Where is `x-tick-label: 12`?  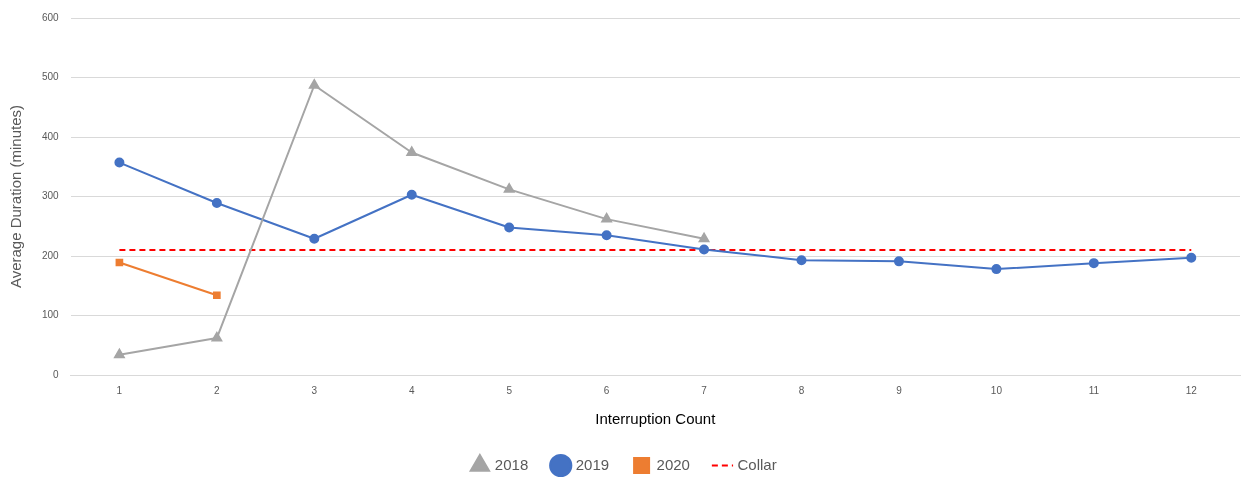 x-tick-label: 12 is located at coordinates (1191, 390).